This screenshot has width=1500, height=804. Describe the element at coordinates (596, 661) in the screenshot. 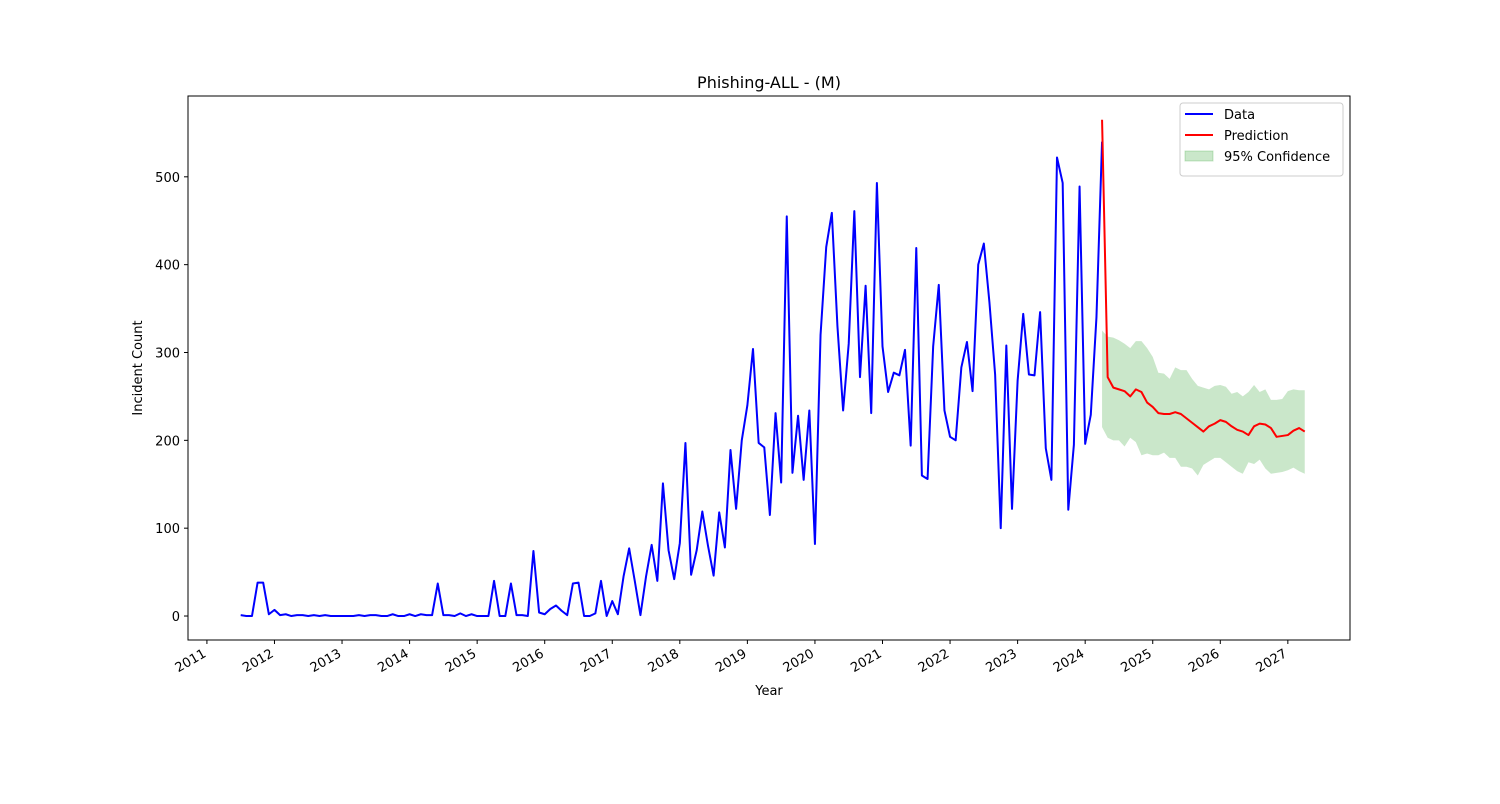

I see `x-tick-label: 2017` at that location.